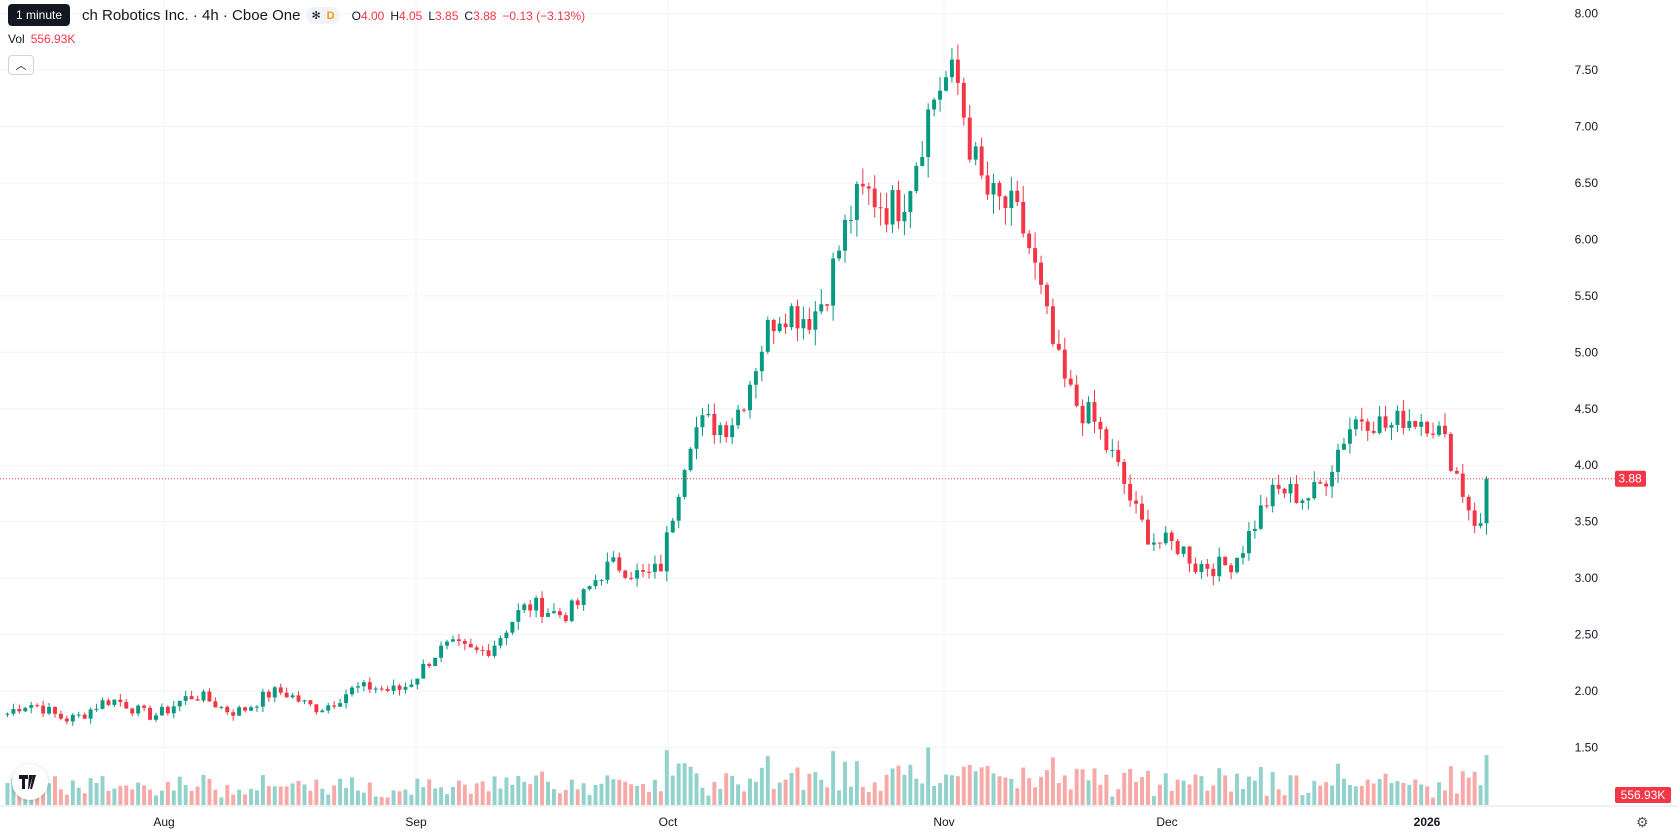 The image size is (1678, 835). Describe the element at coordinates (330, 15) in the screenshot. I see `delayed-badge: D` at that location.